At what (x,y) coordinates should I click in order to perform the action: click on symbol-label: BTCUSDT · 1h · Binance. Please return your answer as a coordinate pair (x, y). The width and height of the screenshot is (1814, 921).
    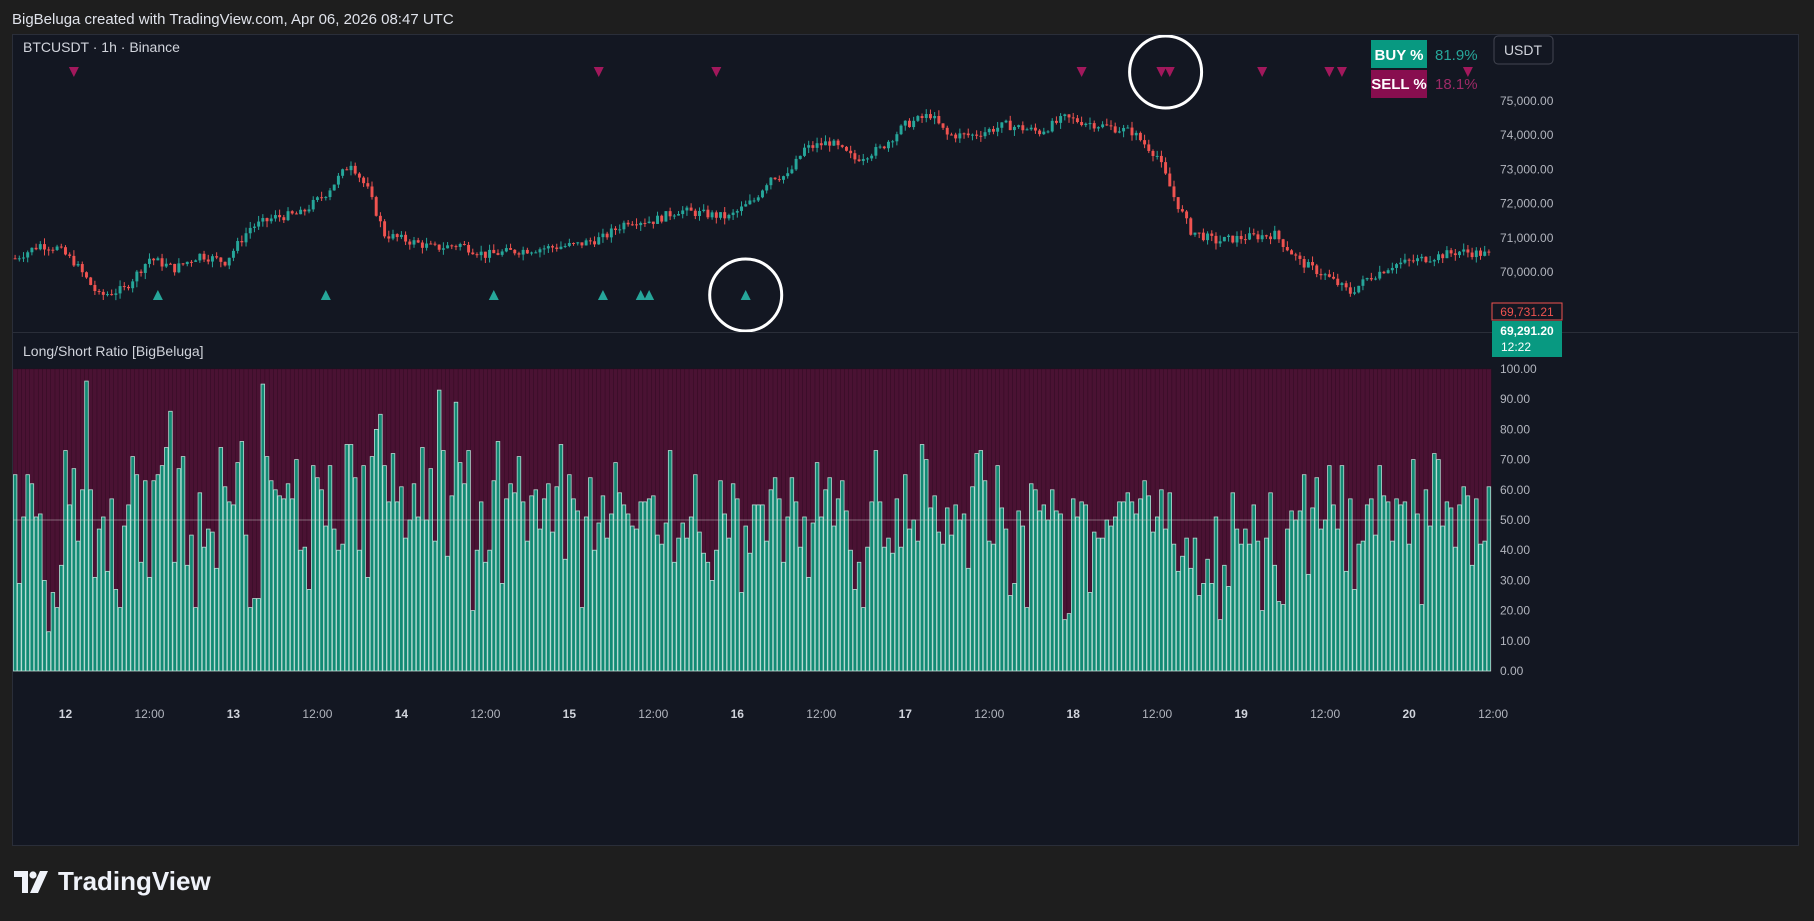
    Looking at the image, I should click on (101, 47).